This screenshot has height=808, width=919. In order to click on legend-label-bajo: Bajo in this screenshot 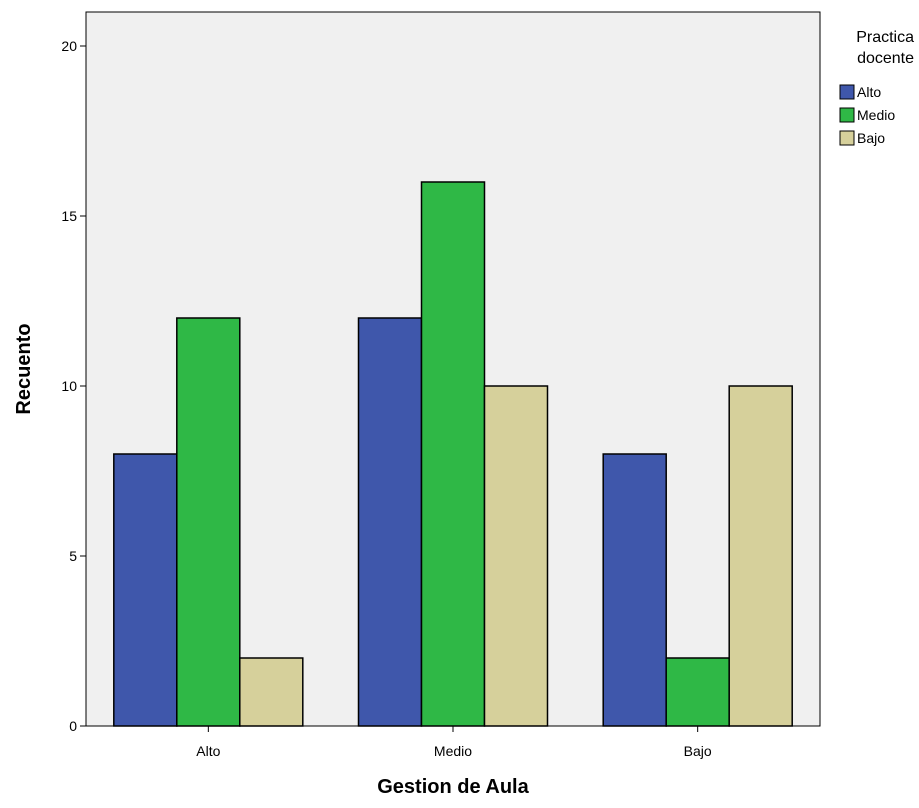, I will do `click(871, 138)`.